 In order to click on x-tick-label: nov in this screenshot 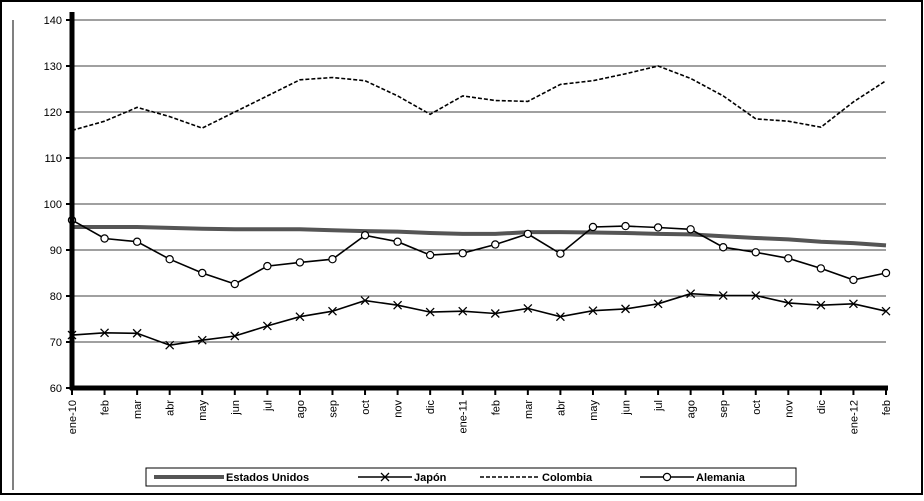, I will do `click(399, 409)`.